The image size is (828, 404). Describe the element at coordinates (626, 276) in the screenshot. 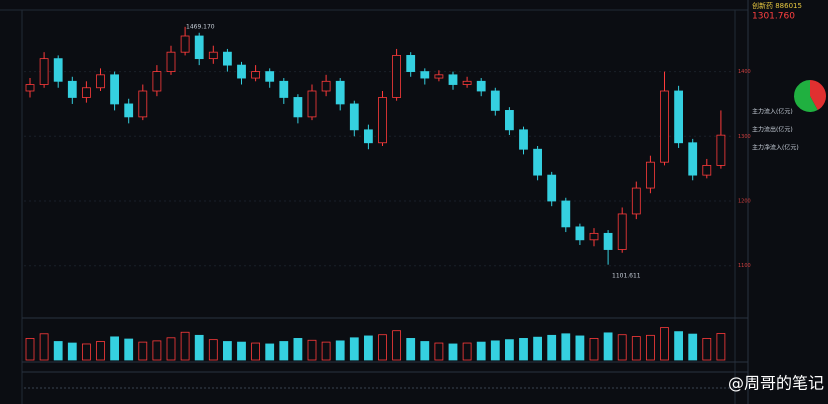

I see `low-annotation: 1101.611` at that location.